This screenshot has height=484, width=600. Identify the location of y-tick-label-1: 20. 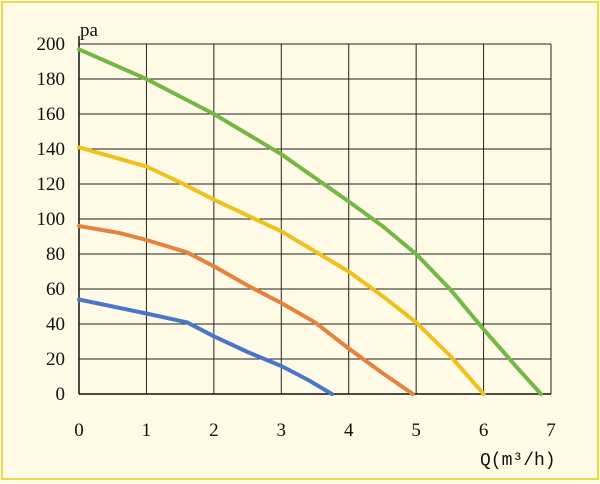
(55, 359).